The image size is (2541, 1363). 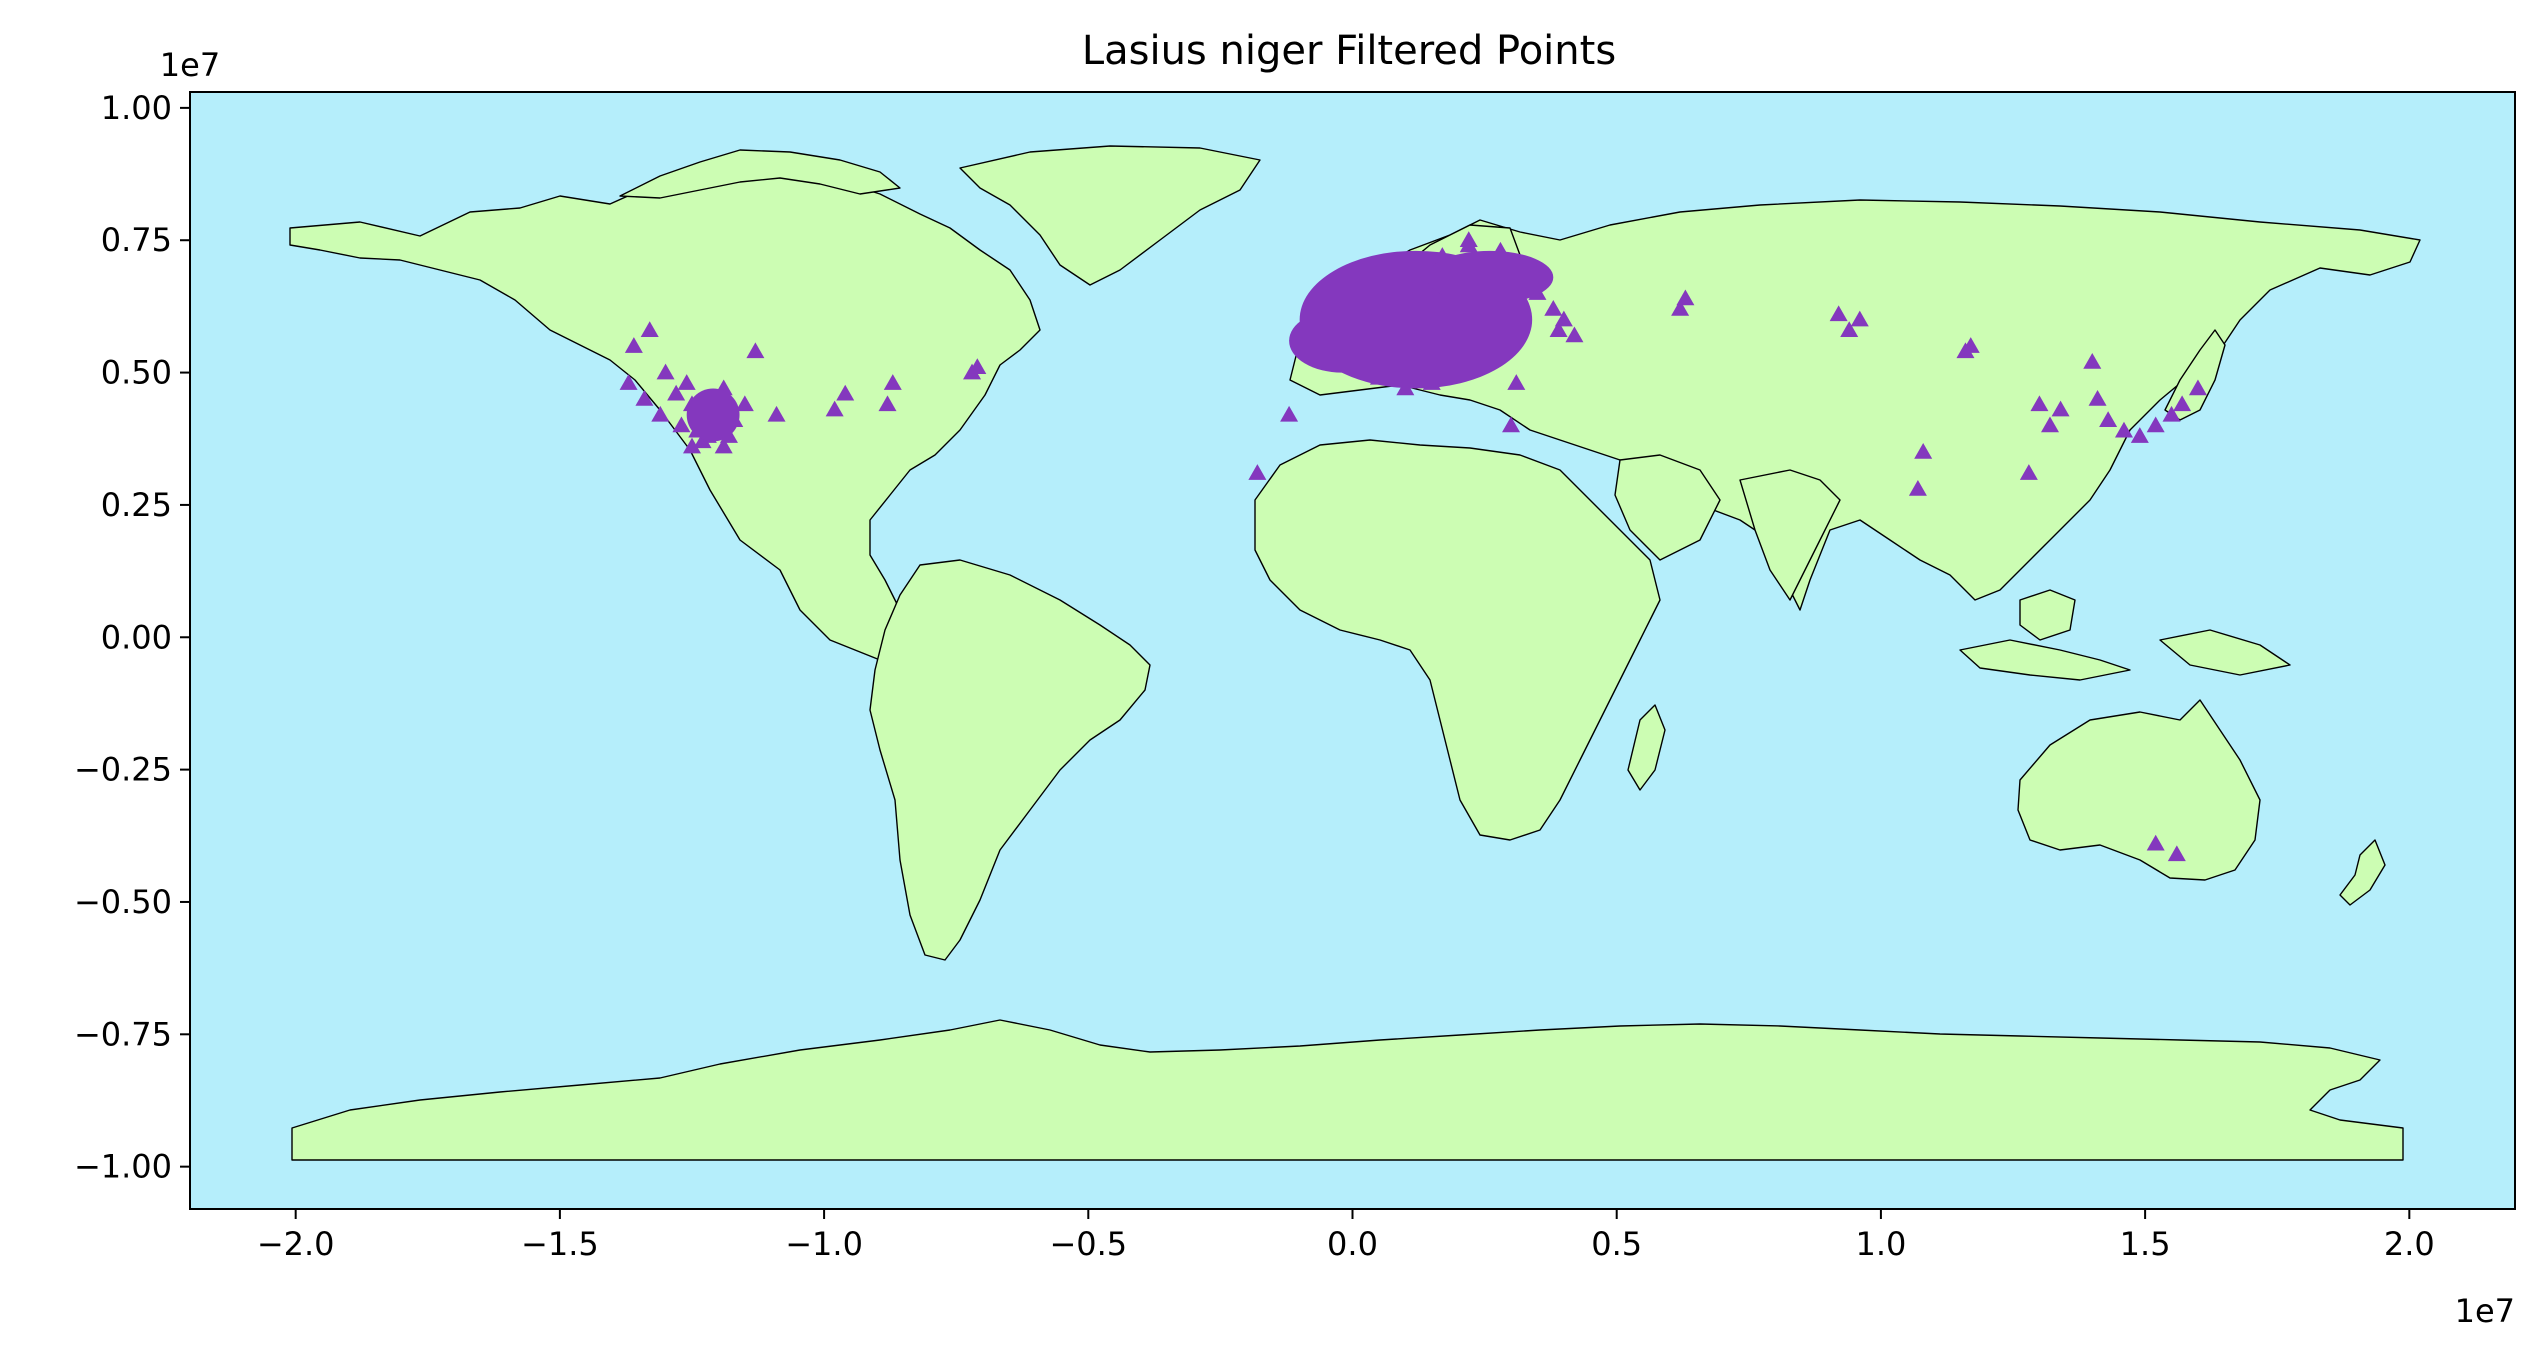 What do you see at coordinates (560, 1244) in the screenshot?
I see `x-tick-label: −1.5` at bounding box center [560, 1244].